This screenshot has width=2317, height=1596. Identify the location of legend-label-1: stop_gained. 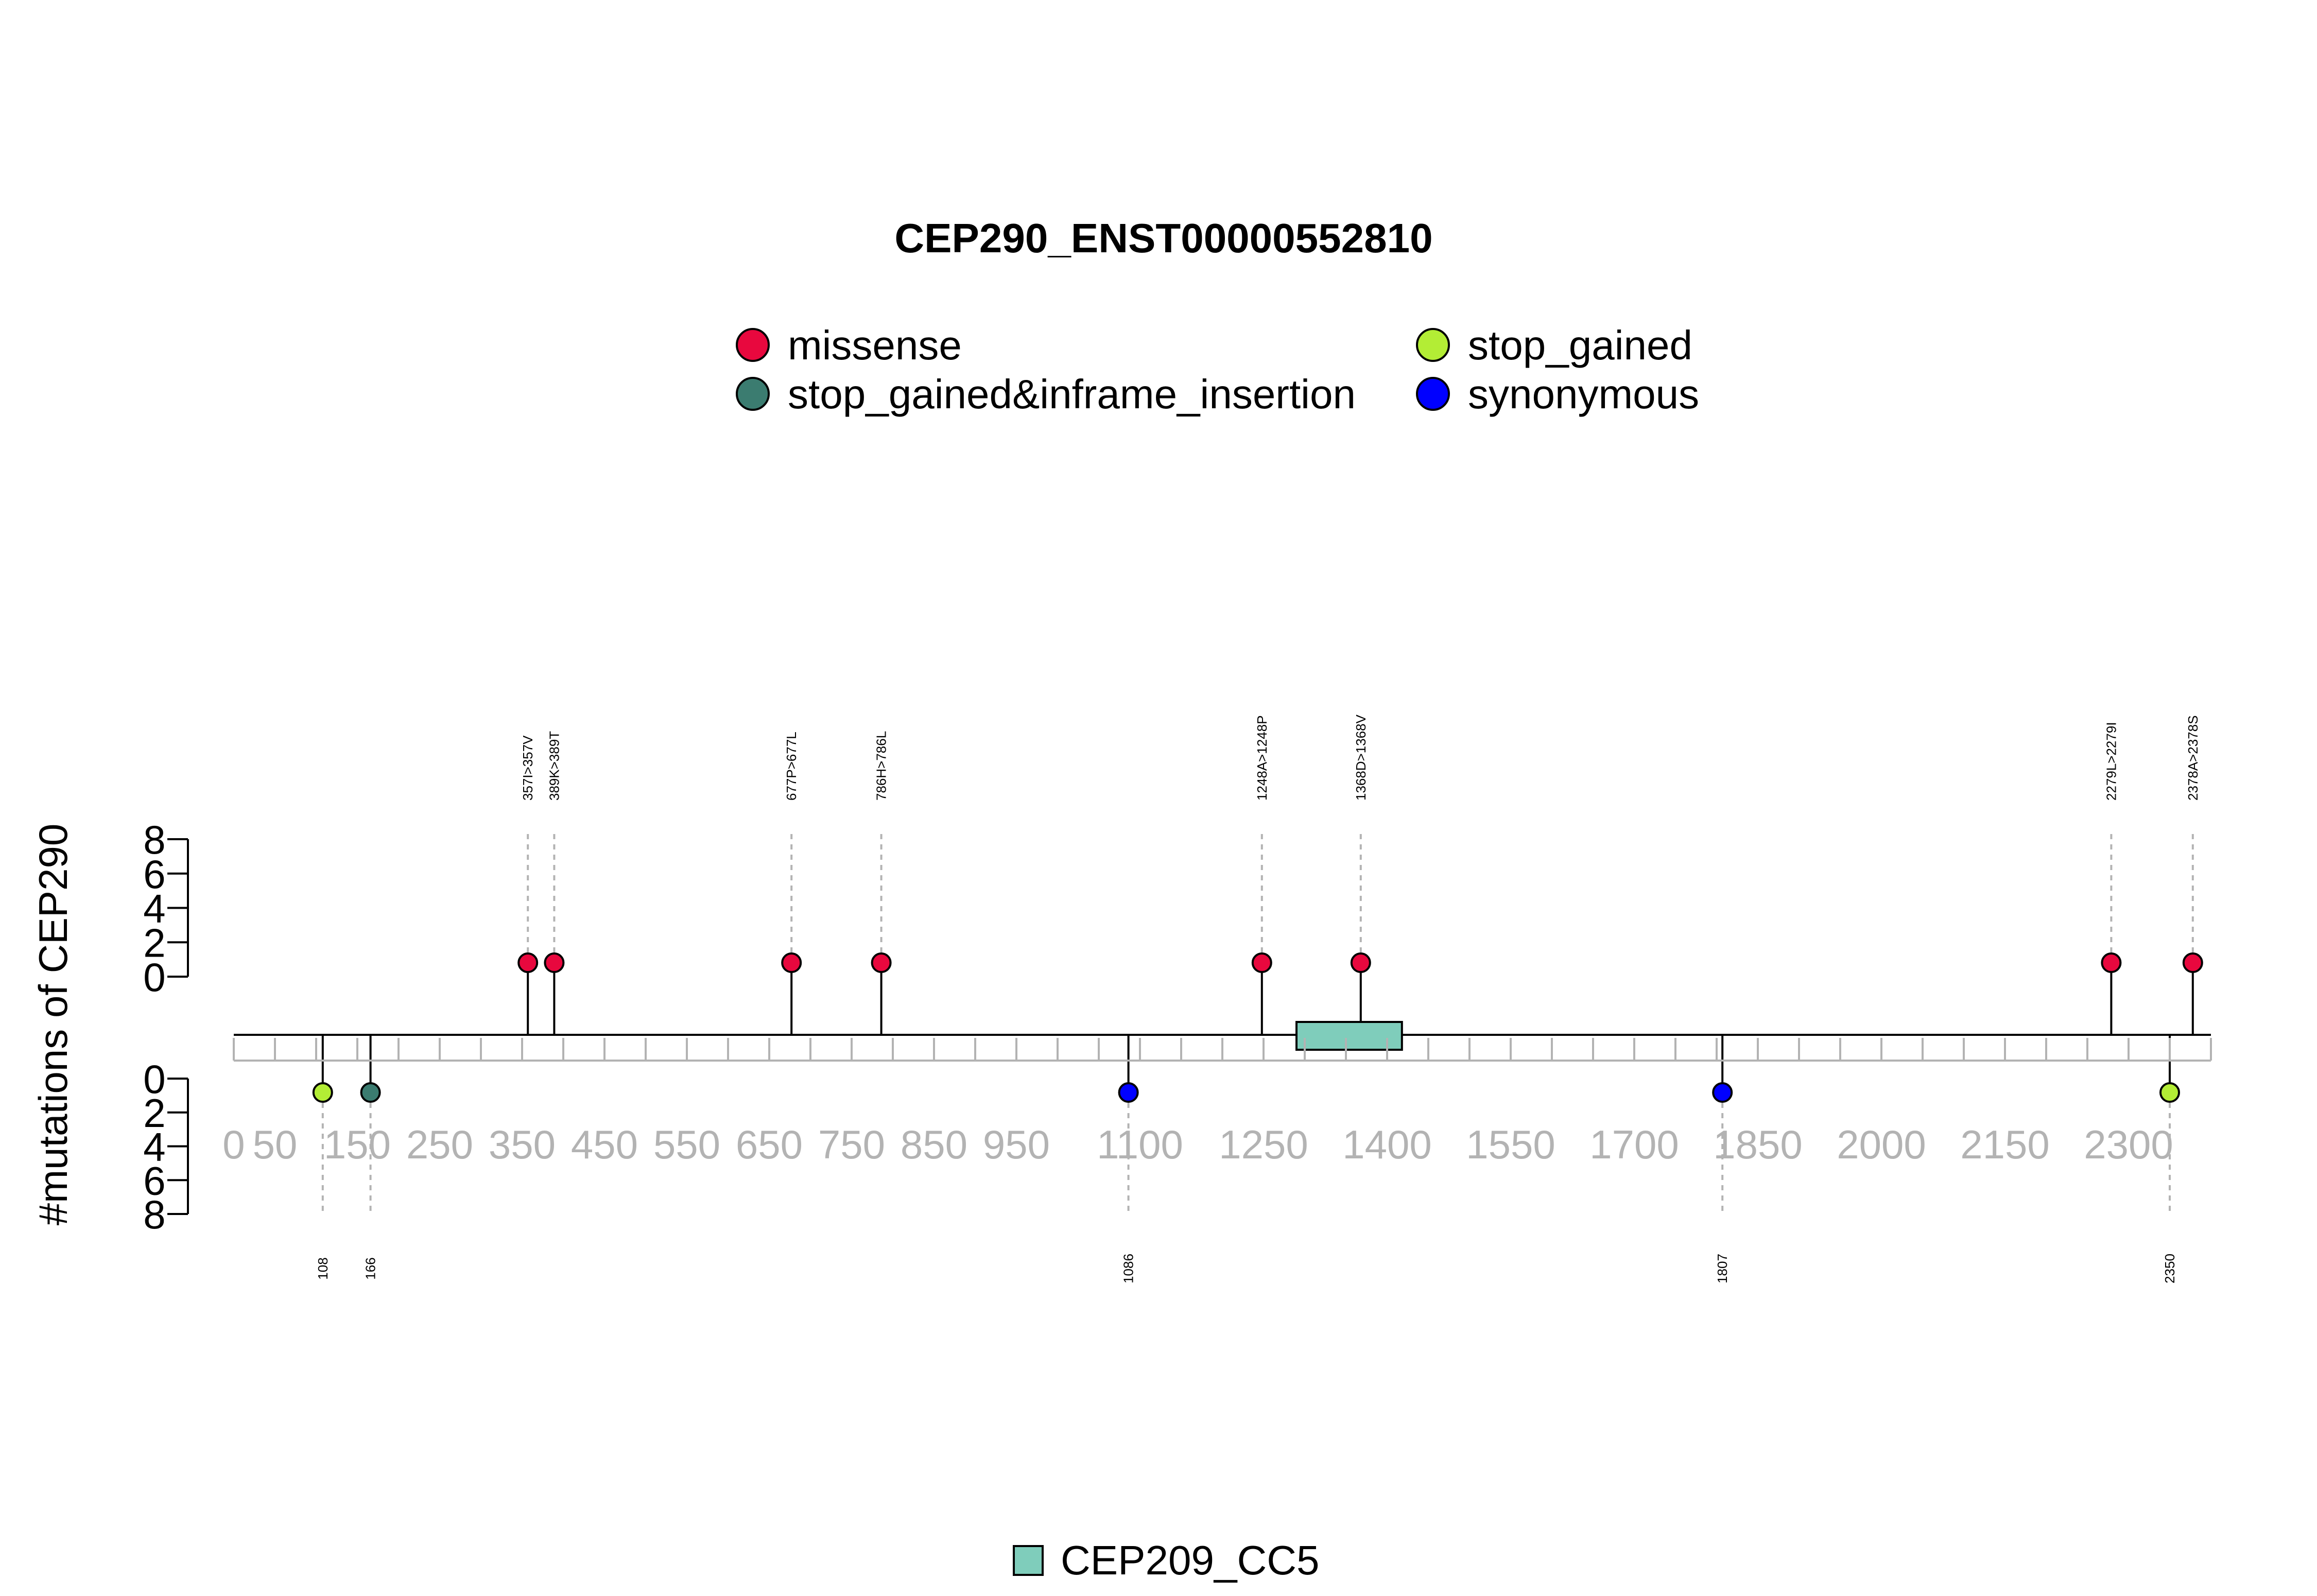
(1580, 345).